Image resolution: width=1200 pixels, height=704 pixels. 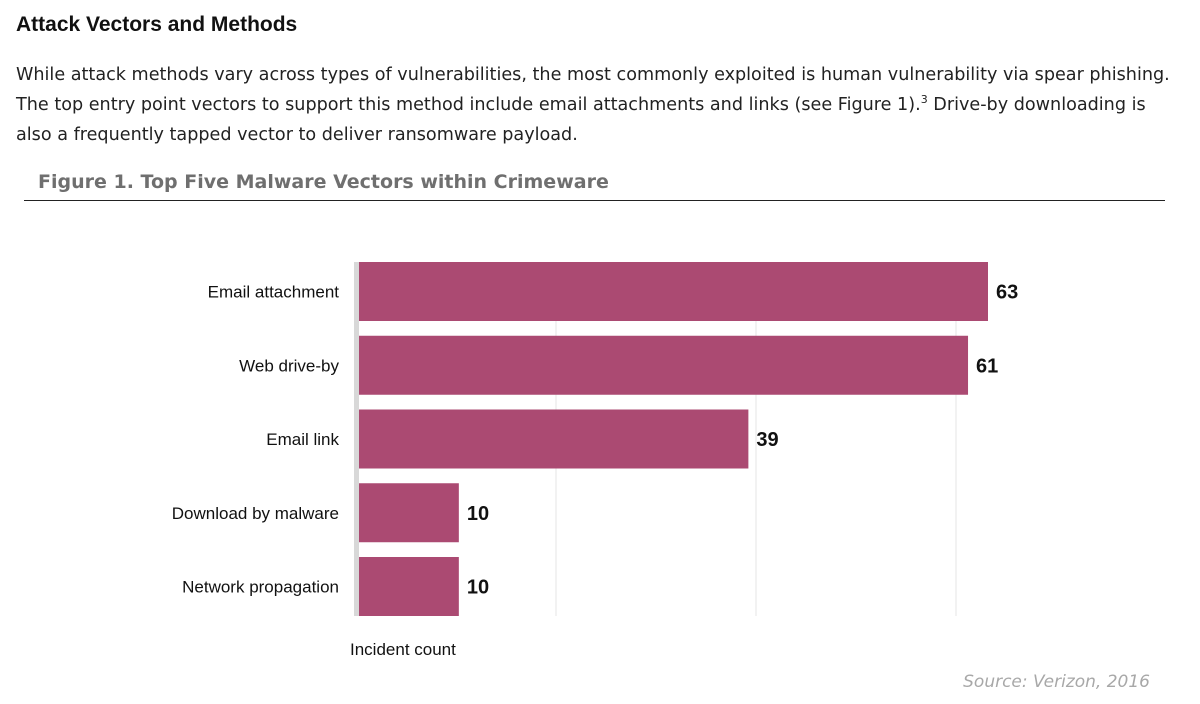 I want to click on category-label-download-by-malware: Download by malware, so click(x=255, y=513).